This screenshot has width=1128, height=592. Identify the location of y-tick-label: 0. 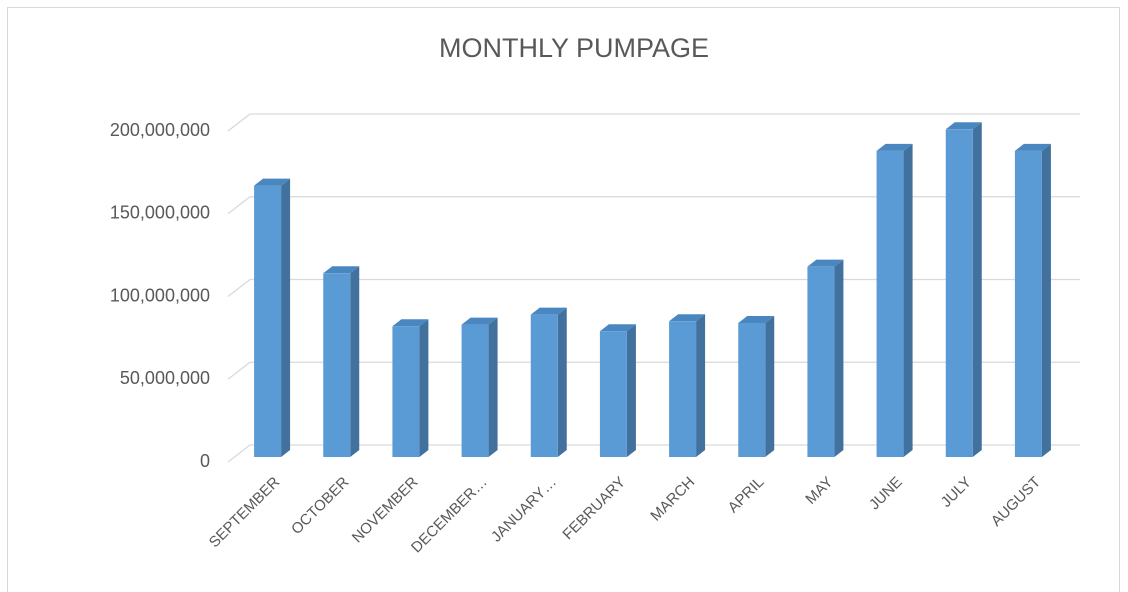
(205, 461).